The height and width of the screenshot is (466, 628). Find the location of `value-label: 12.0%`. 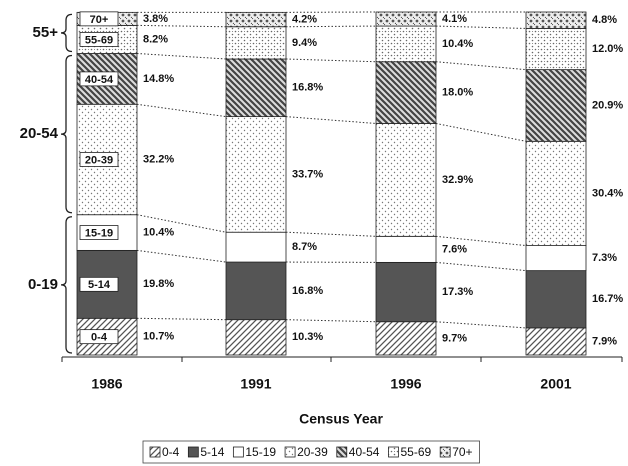

value-label: 12.0% is located at coordinates (607, 49).